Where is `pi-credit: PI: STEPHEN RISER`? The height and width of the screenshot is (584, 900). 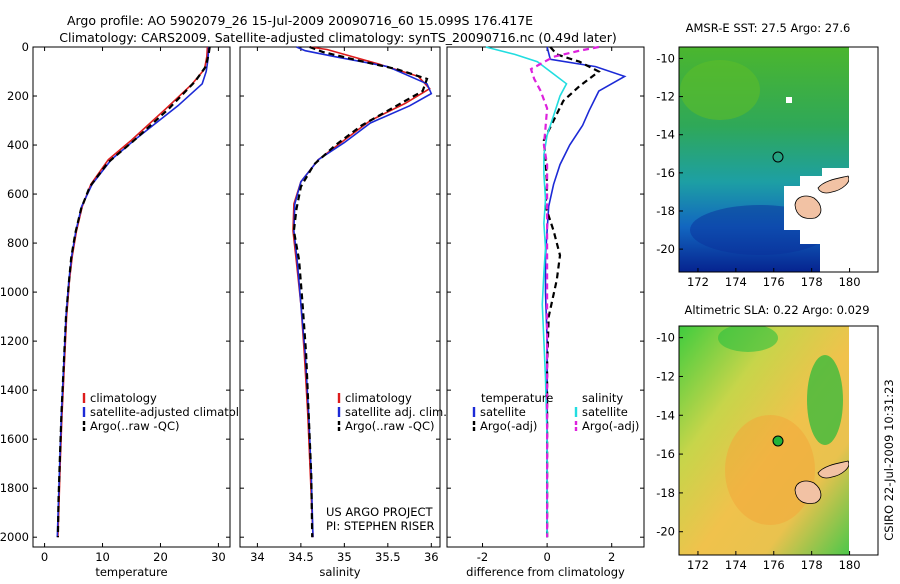 pi-credit: PI: STEPHEN RISER is located at coordinates (380, 526).